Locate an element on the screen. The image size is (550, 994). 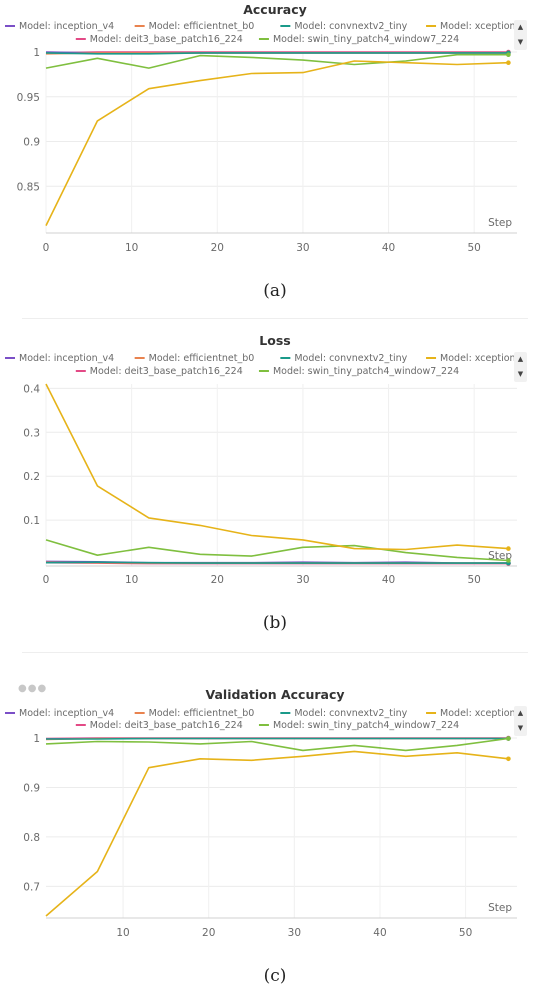
chart-title: Accuracy is located at coordinates (275, 9).